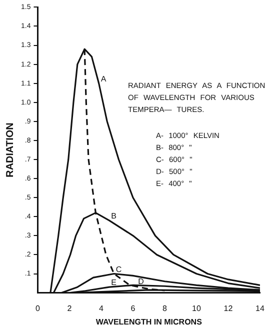 The image size is (268, 330). What do you see at coordinates (69, 308) in the screenshot?
I see `x-tick-label: 2` at bounding box center [69, 308].